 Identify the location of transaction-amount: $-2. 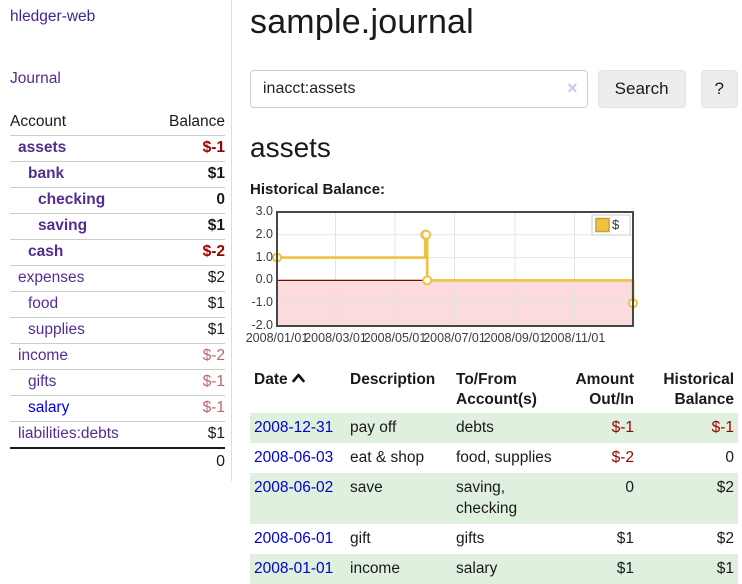
(622, 457).